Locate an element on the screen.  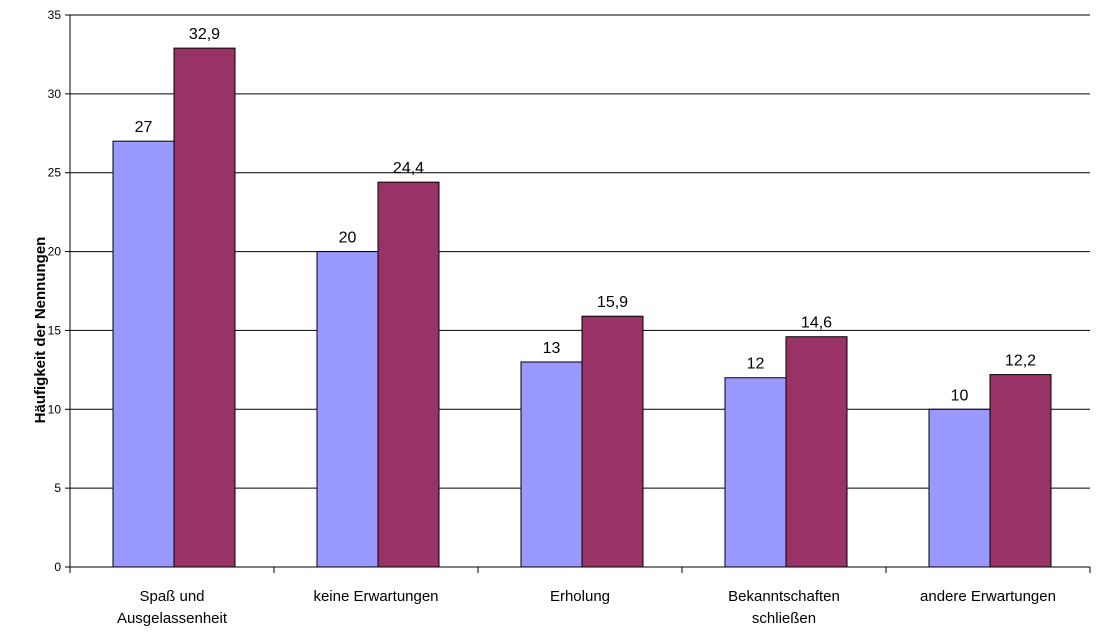
category-label: Spaß und Ausgelassenheit is located at coordinates (172, 607).